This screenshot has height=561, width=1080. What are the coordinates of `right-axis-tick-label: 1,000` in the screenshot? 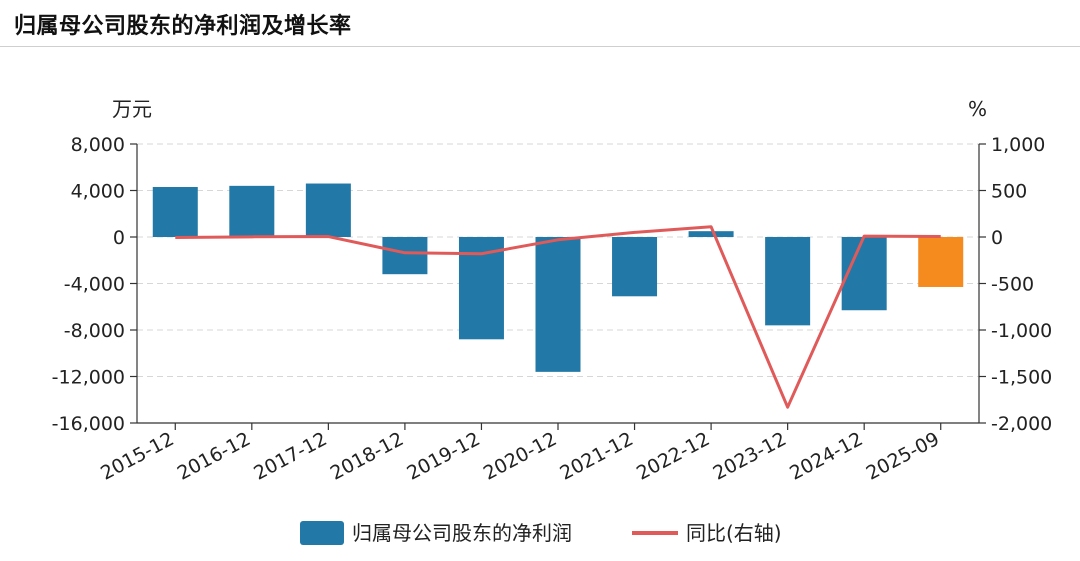 It's located at (1018, 145).